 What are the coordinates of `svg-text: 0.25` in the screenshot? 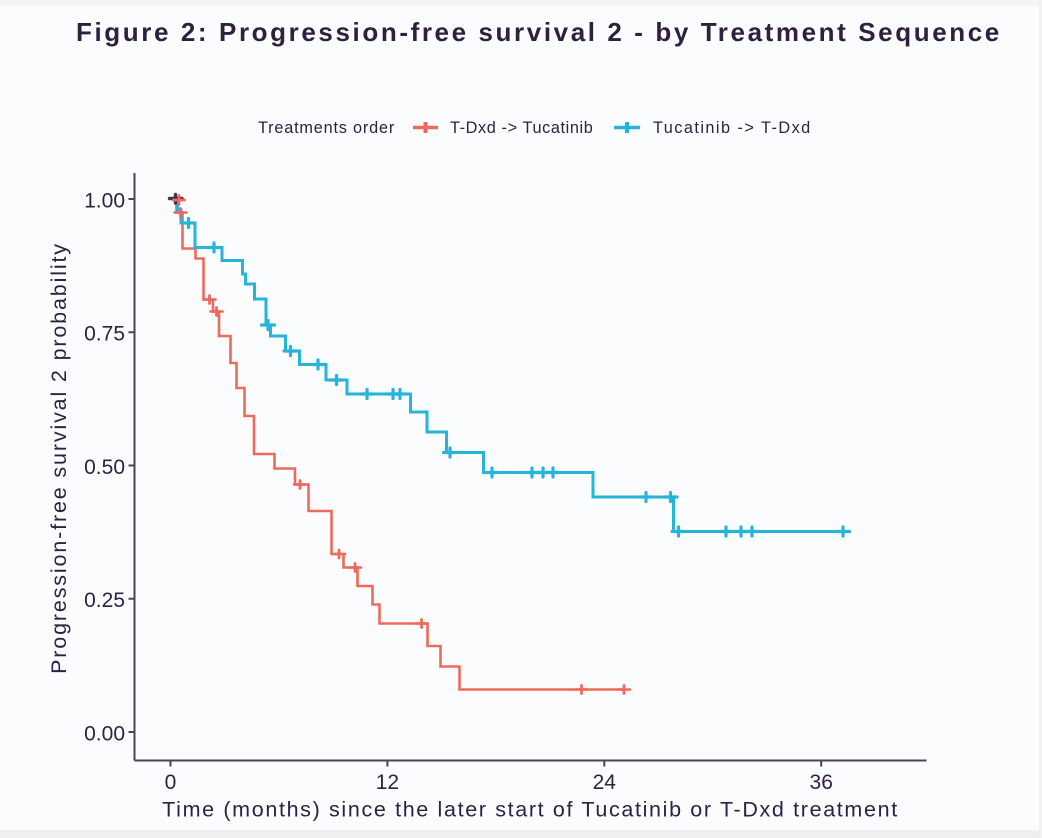 It's located at (104, 600).